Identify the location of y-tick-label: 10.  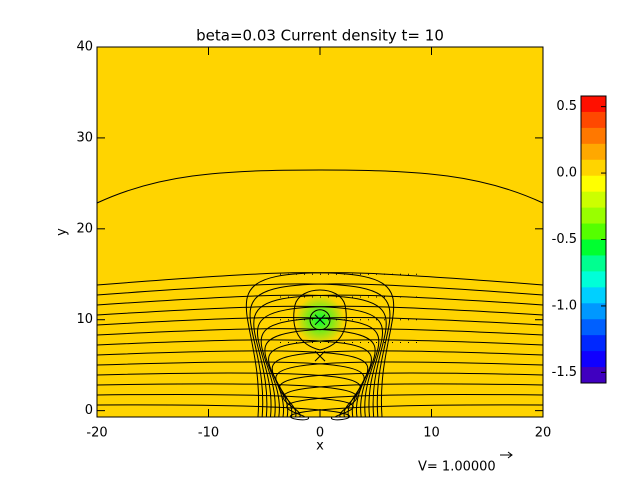
(84, 319).